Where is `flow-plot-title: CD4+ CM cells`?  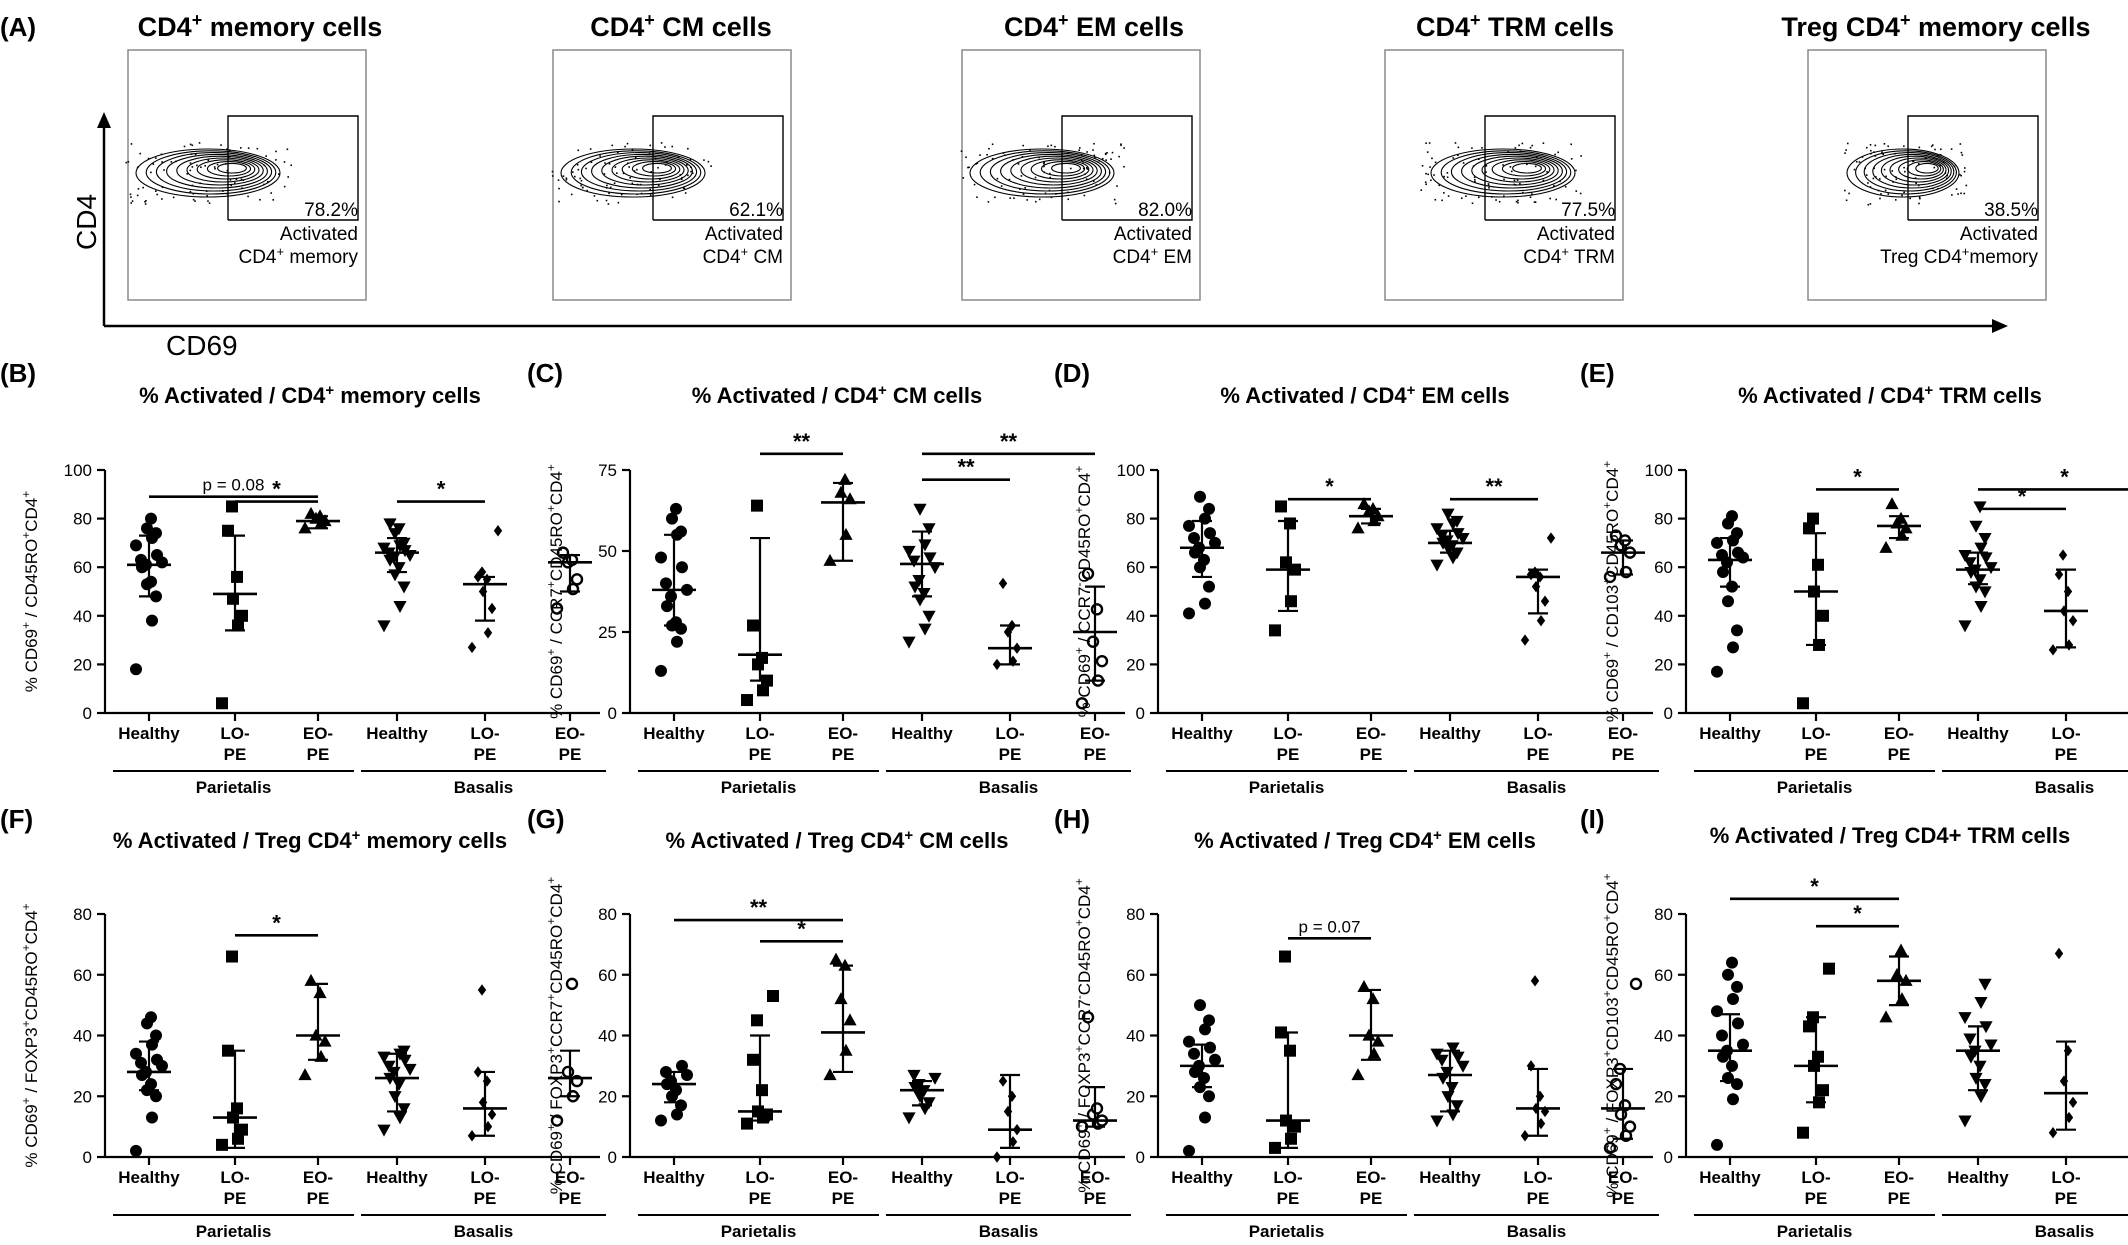
flow-plot-title: CD4+ CM cells is located at coordinates (681, 26).